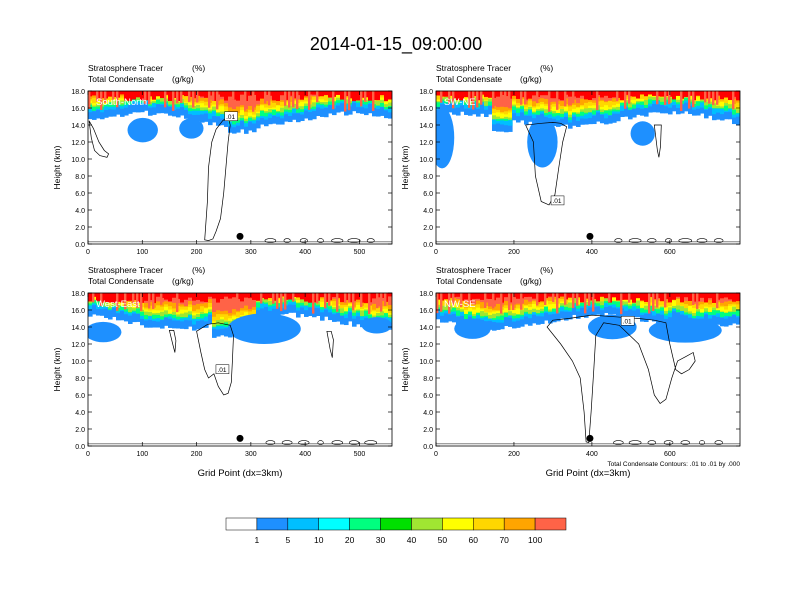 Image resolution: width=792 pixels, height=612 pixels. I want to click on y-tick-label: 8.0, so click(80, 379).